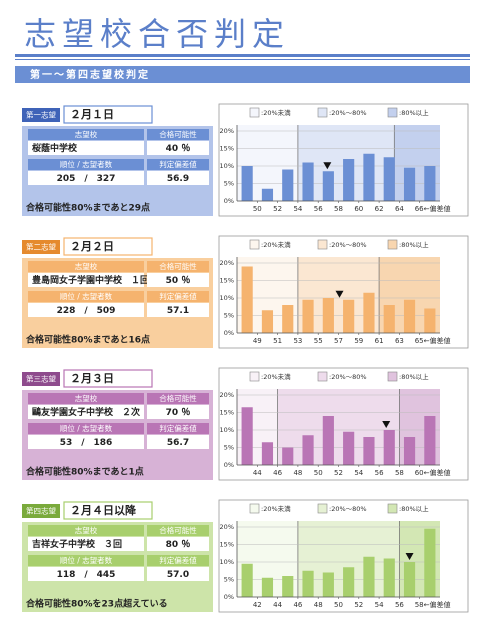  What do you see at coordinates (399, 341) in the screenshot?
I see `x-tick-label: 63` at bounding box center [399, 341].